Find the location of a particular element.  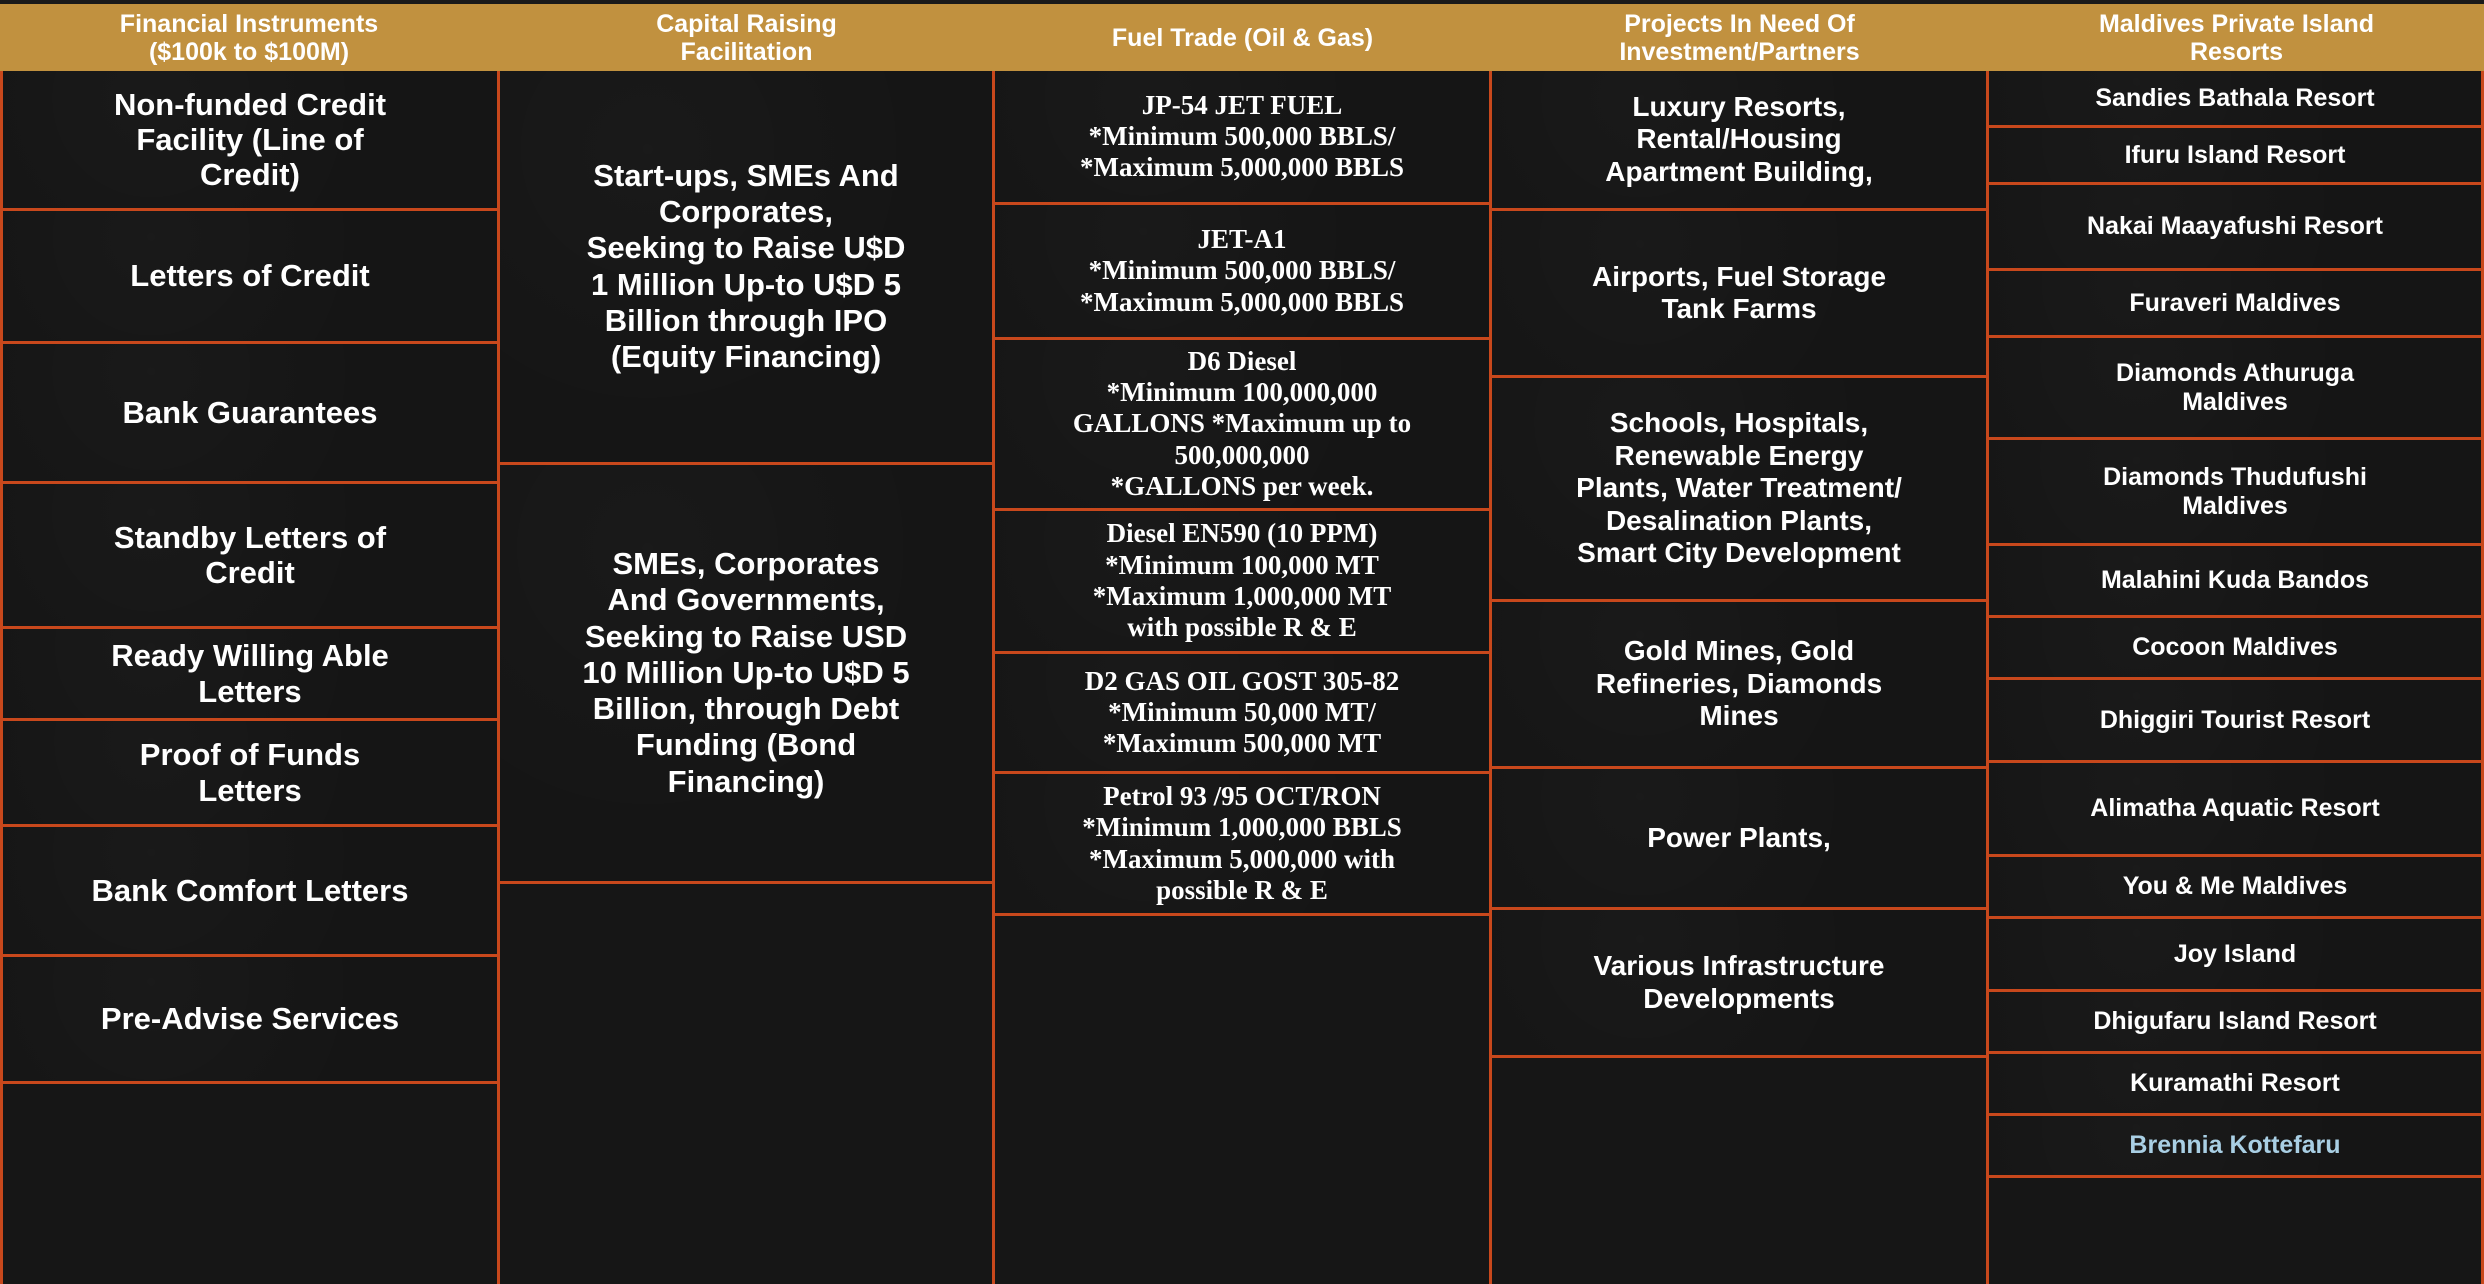

table-cell: Cocoon Maldives is located at coordinates (2235, 649).